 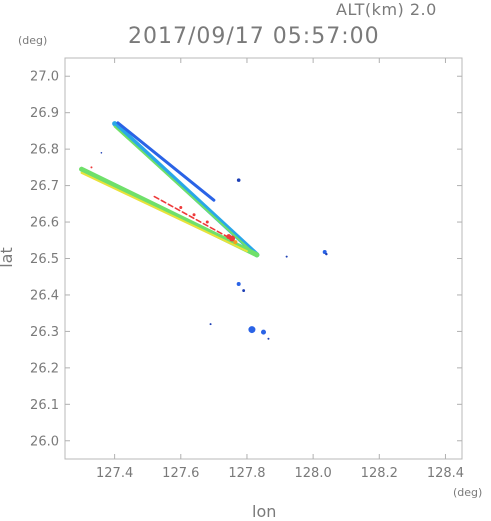 What do you see at coordinates (44, 332) in the screenshot?
I see `y-tick-label: 26.3` at bounding box center [44, 332].